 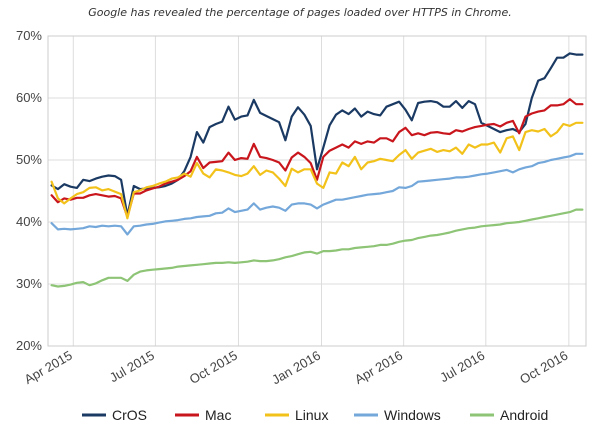 What do you see at coordinates (29, 221) in the screenshot?
I see `y-tick-label: 40%` at bounding box center [29, 221].